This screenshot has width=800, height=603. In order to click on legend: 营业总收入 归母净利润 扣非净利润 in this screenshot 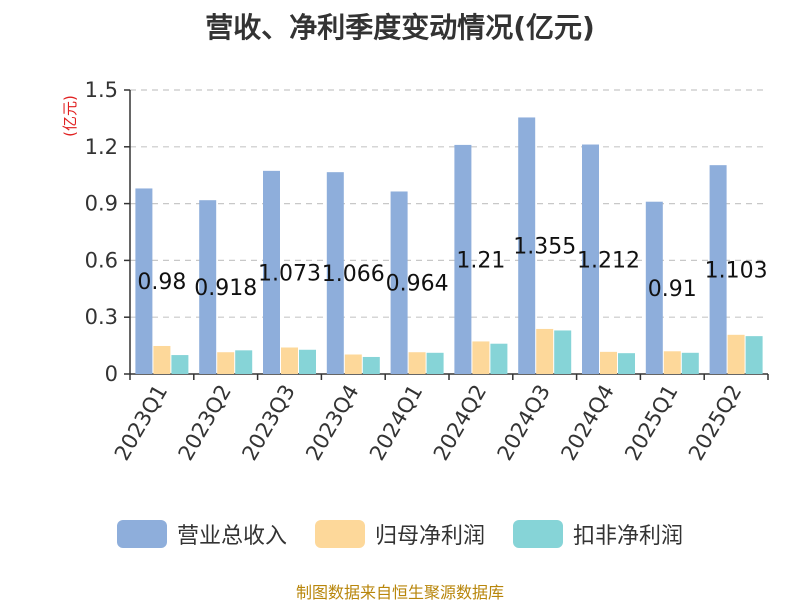, I will do `click(400, 534)`.